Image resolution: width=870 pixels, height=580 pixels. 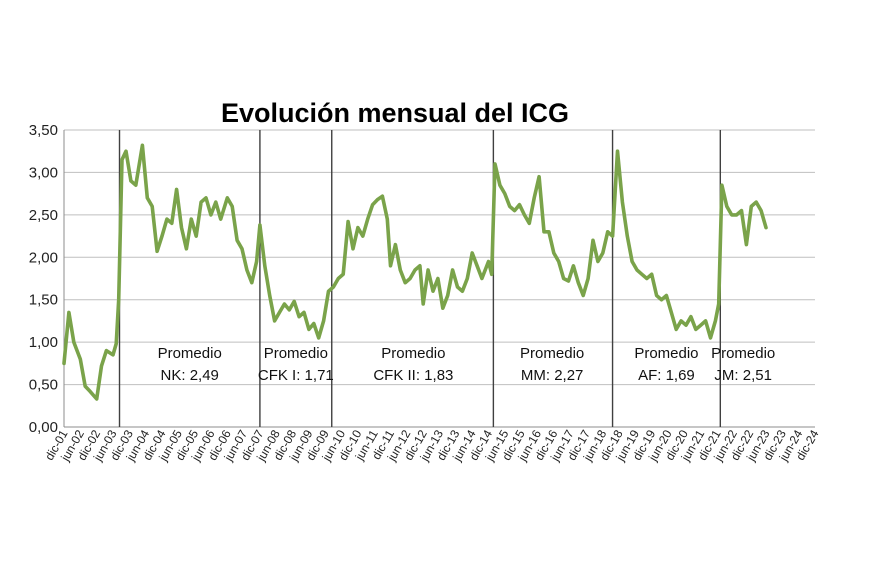 I want to click on chart-title: Evolución mensual del ICG, so click(x=395, y=113).